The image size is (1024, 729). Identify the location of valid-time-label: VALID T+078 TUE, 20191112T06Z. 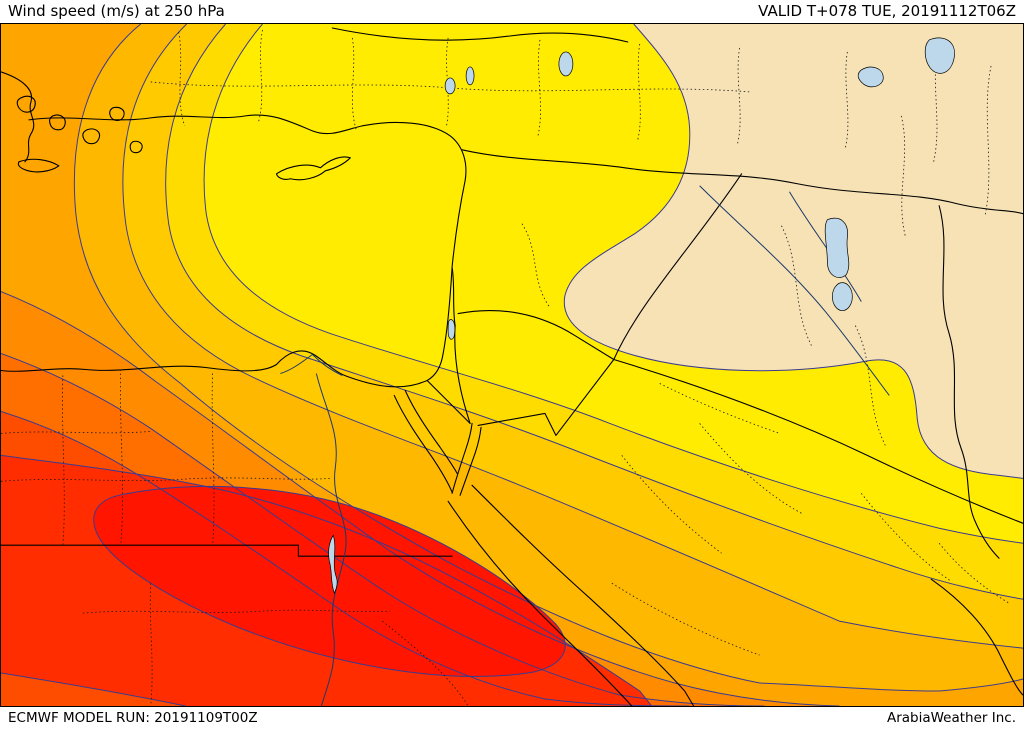
(887, 11).